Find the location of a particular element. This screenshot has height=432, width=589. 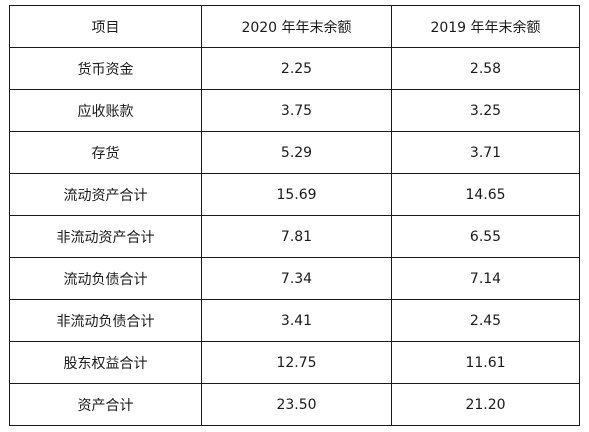

table-row: 流动负债合计 7.34 7.14 is located at coordinates (294, 278).